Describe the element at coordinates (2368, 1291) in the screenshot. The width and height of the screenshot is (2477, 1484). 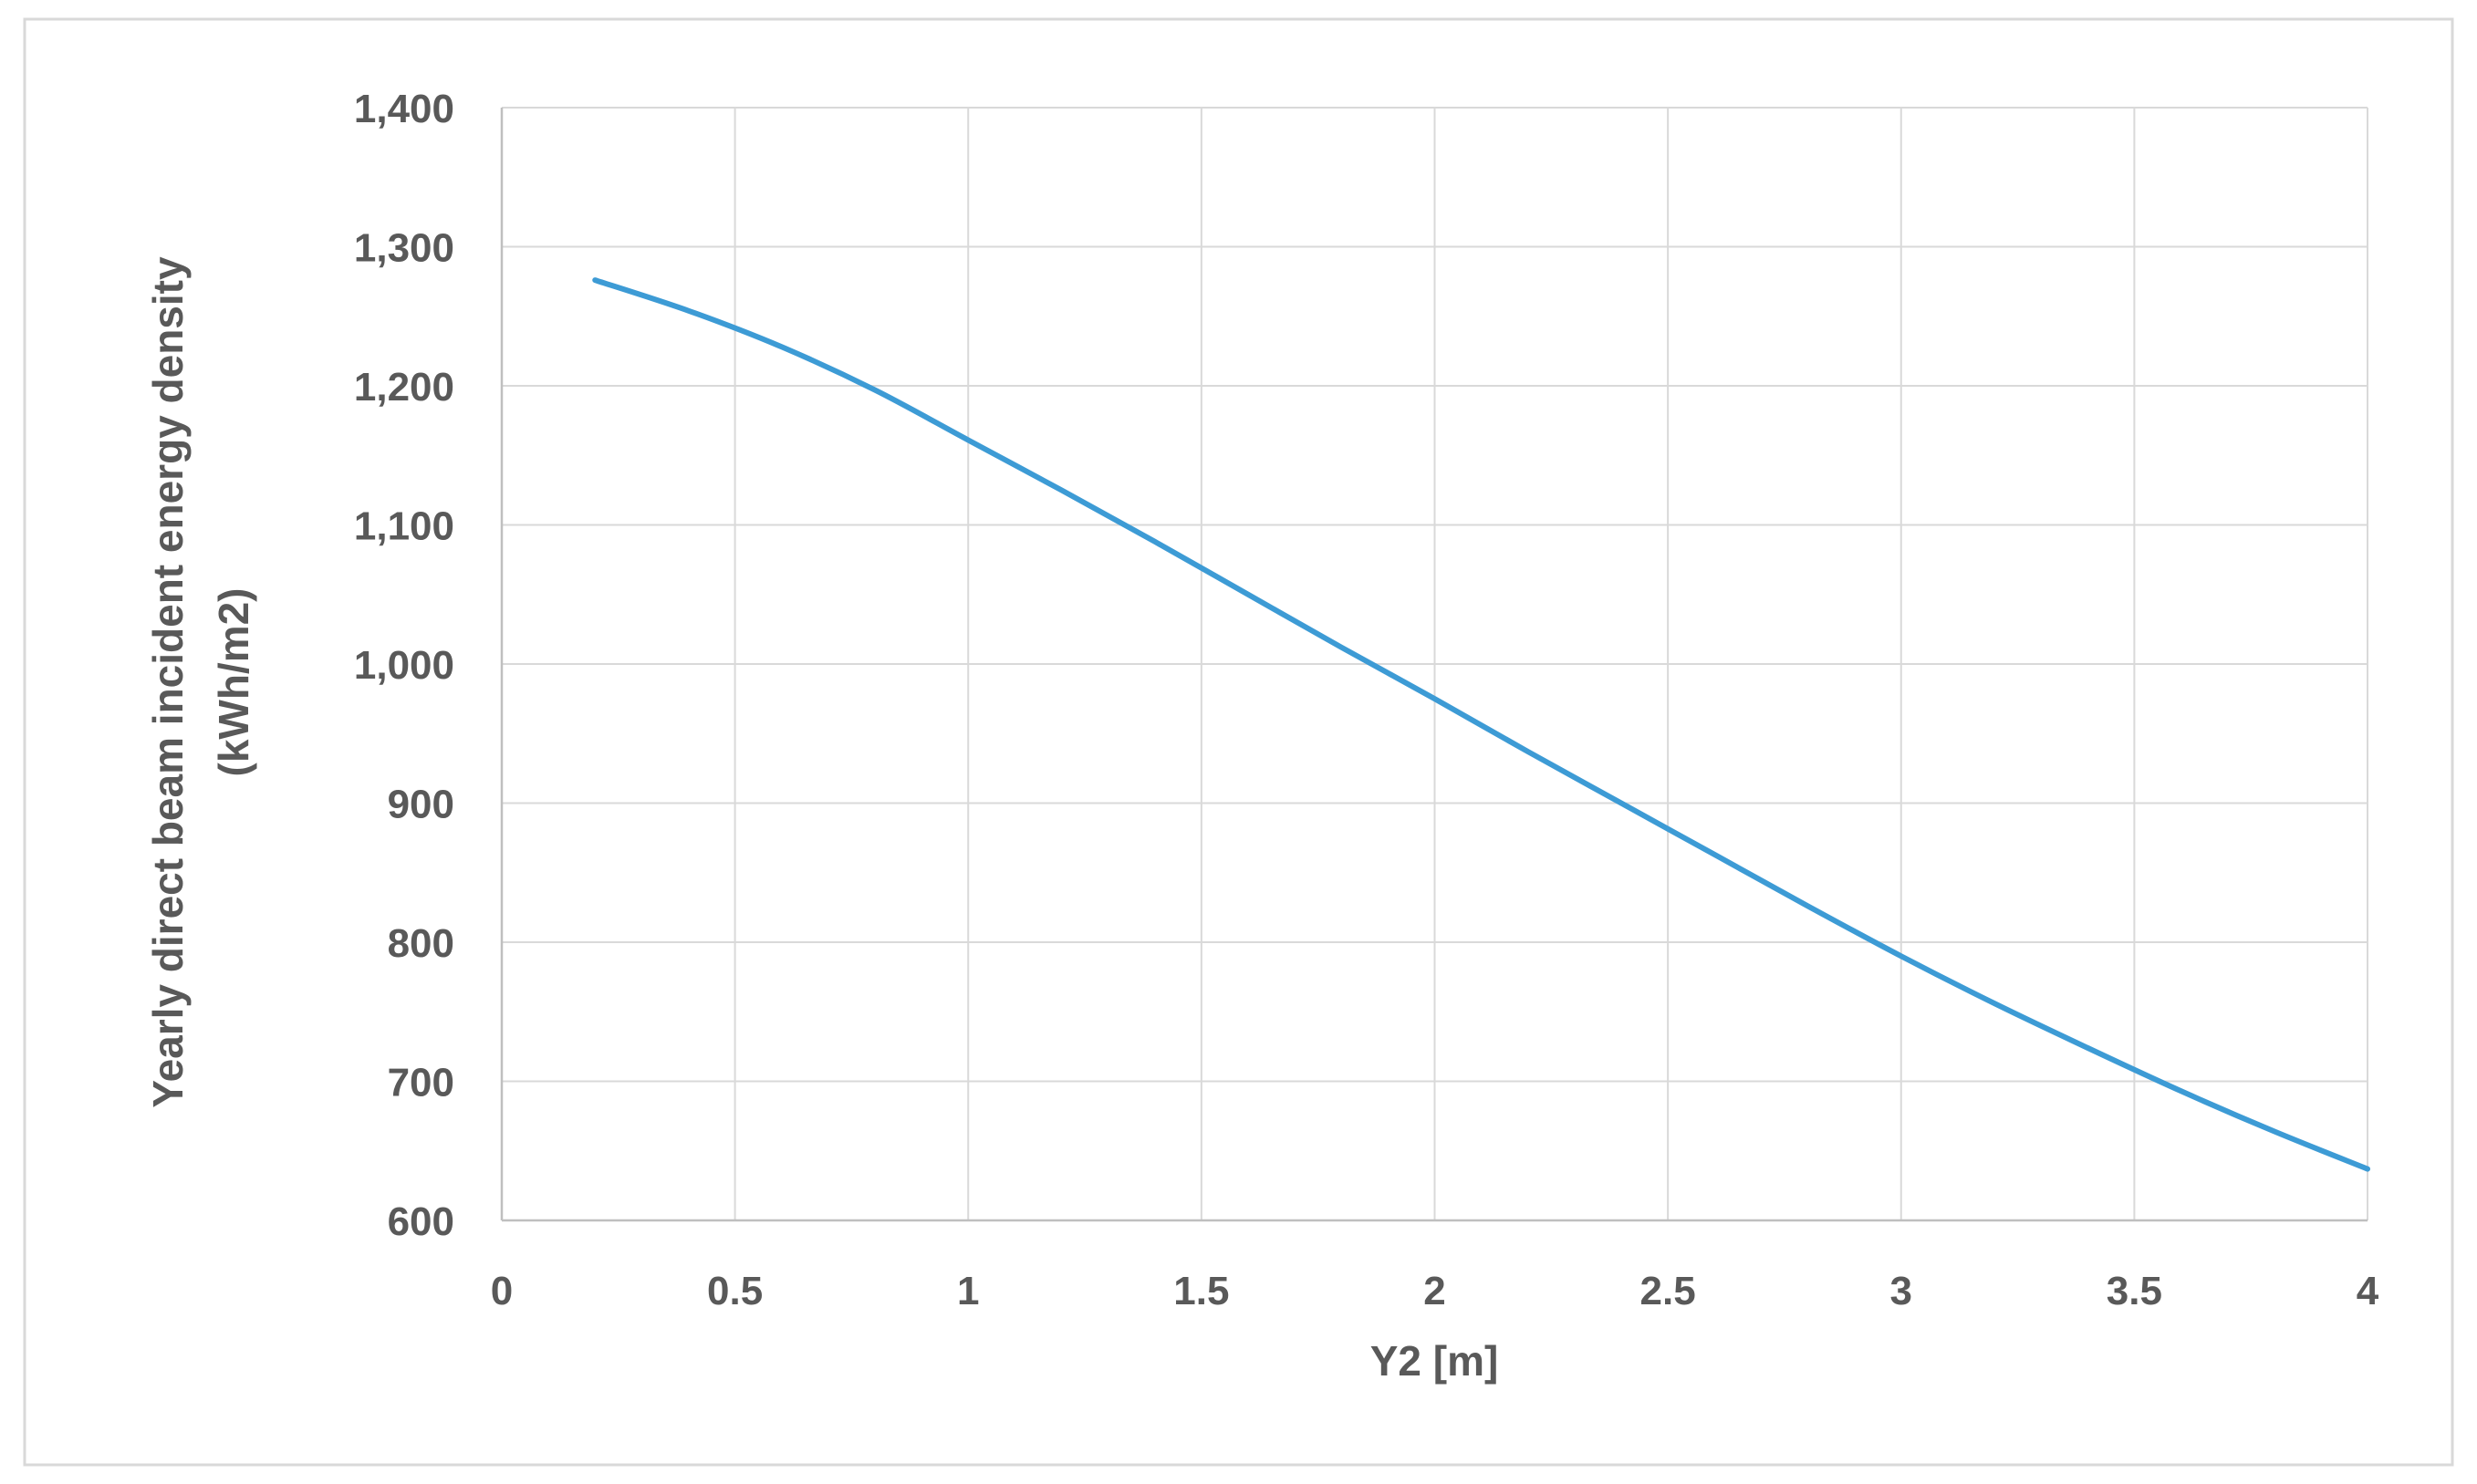
I see `x-tick-label: 4` at that location.